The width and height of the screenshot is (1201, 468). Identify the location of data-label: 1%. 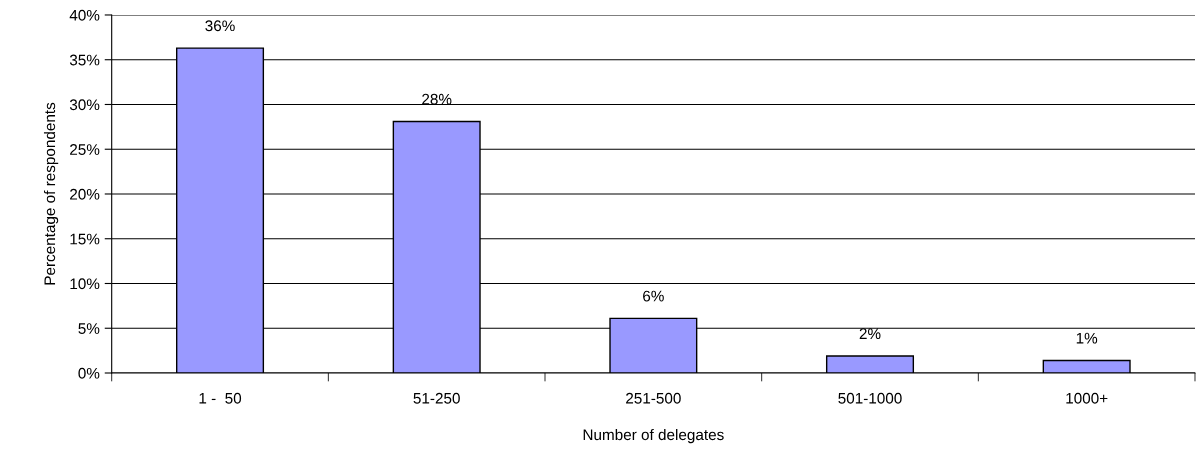
(1087, 338).